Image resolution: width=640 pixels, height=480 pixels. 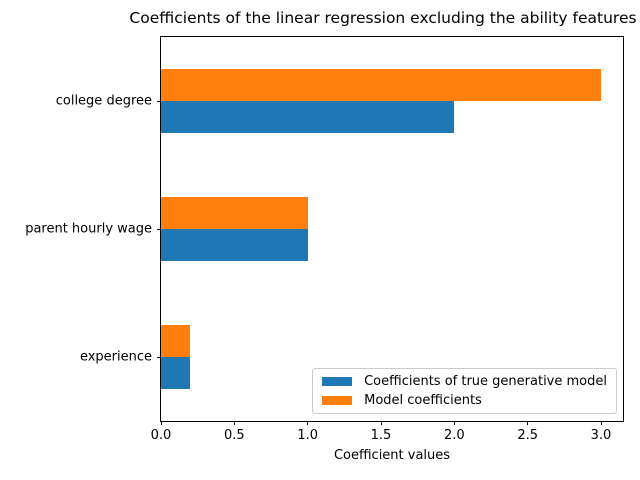 What do you see at coordinates (454, 435) in the screenshot?
I see `x-tick-label: 2.0` at bounding box center [454, 435].